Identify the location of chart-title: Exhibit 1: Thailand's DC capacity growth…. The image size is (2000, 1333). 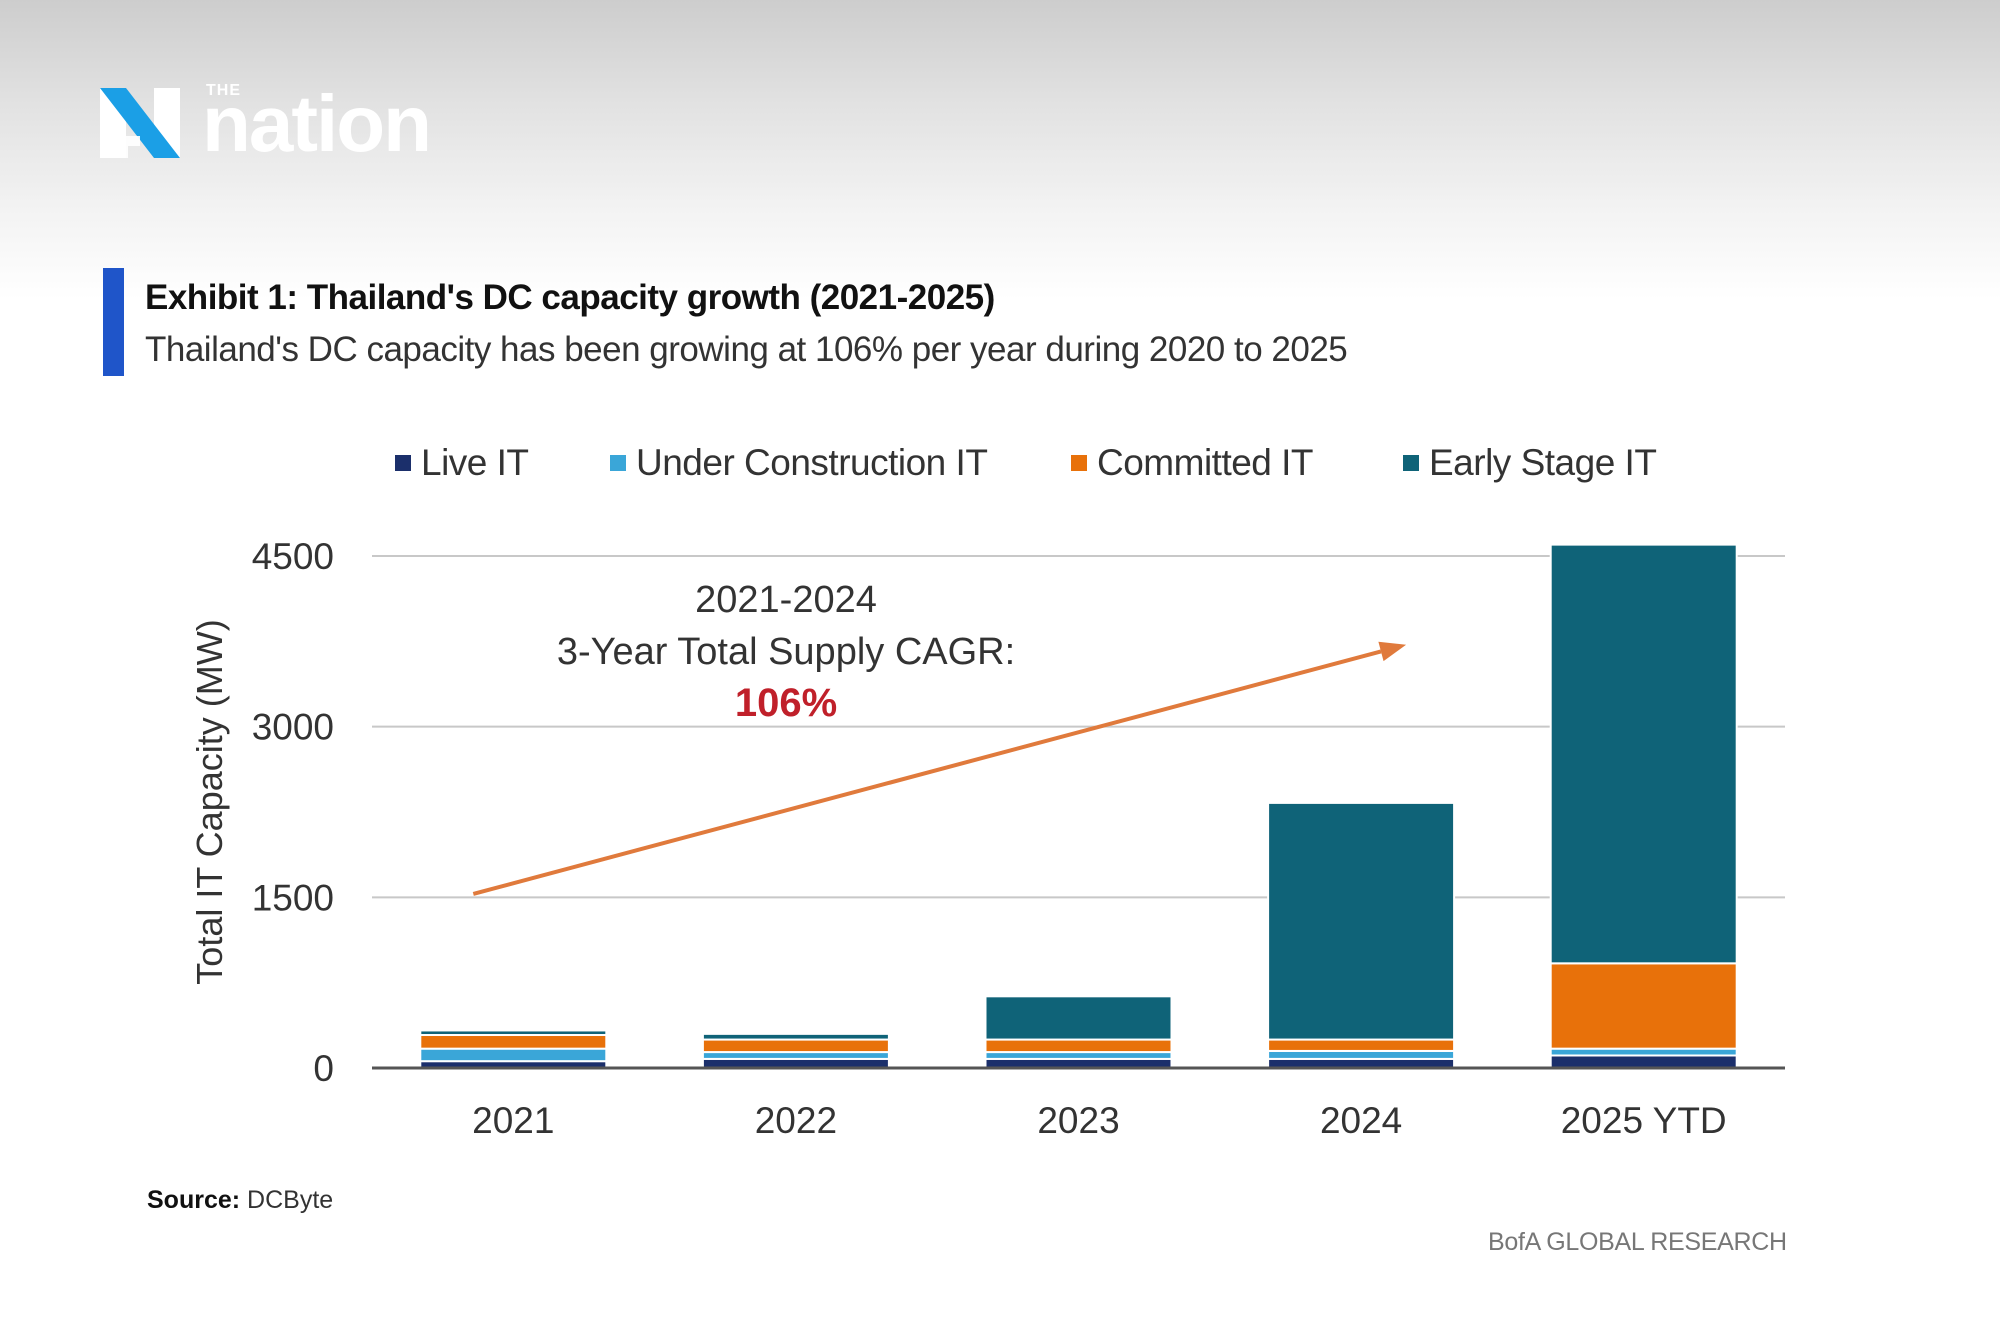
(570, 297).